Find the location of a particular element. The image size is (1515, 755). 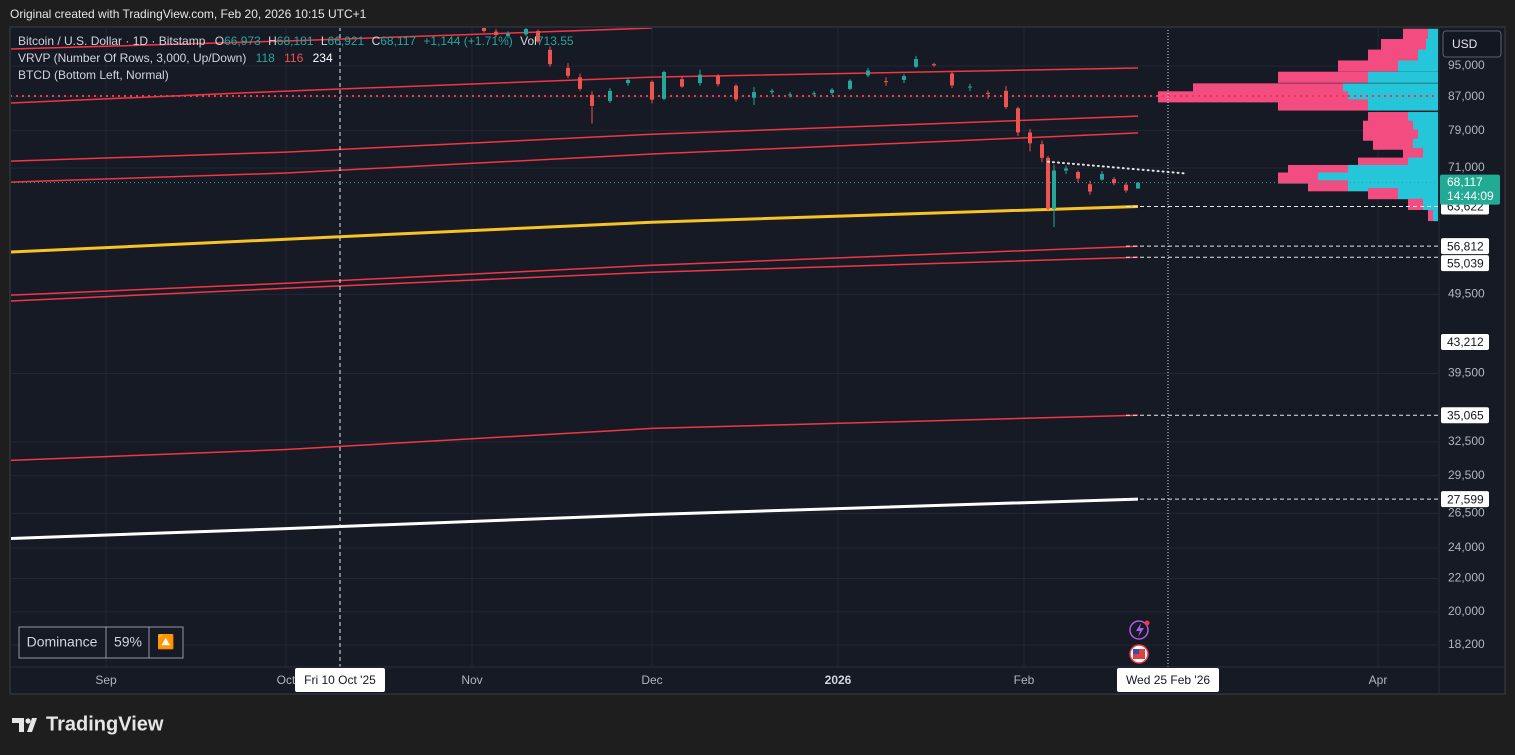

event-dot is located at coordinates (1147, 623).